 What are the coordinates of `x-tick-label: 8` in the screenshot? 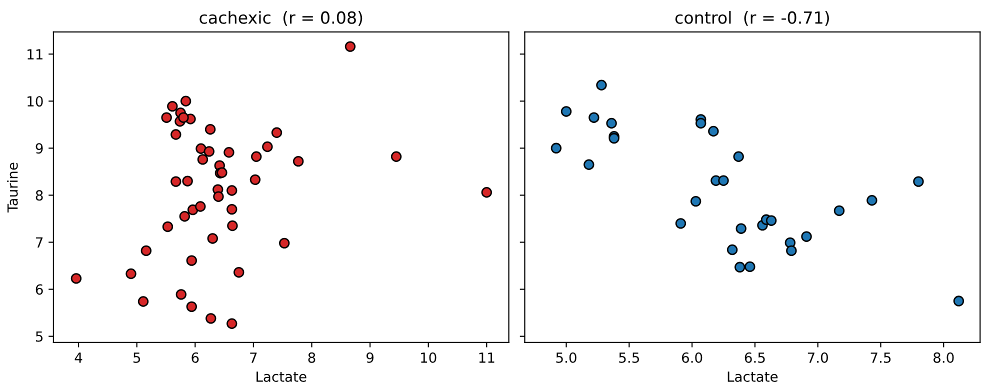 It's located at (312, 357).